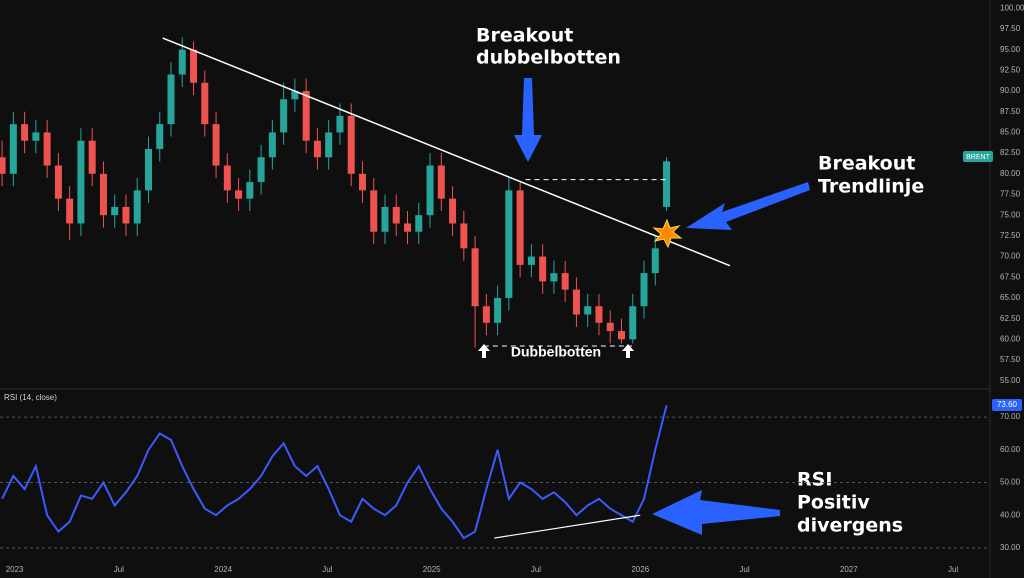  Describe the element at coordinates (1012, 7) in the screenshot. I see `y-tick-label: 100.00` at that location.